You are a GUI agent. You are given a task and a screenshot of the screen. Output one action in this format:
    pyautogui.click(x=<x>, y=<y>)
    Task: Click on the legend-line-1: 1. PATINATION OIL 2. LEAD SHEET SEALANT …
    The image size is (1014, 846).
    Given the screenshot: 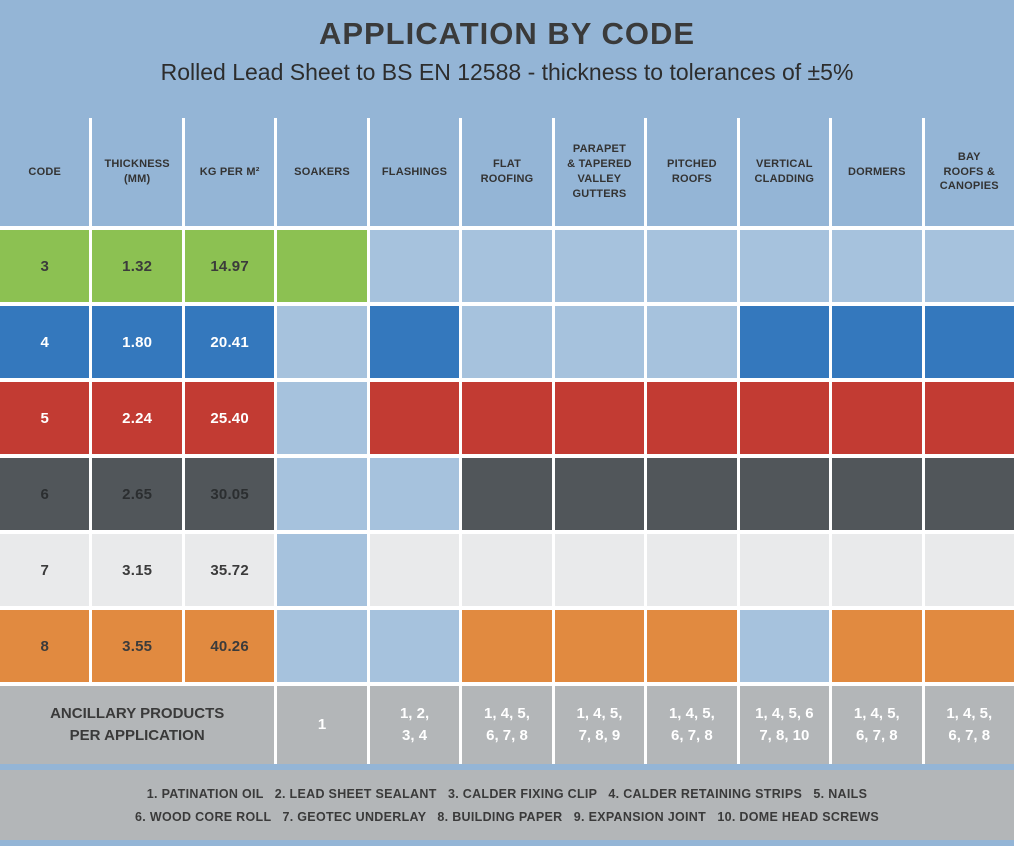 What is the action you would take?
    pyautogui.click(x=507, y=793)
    